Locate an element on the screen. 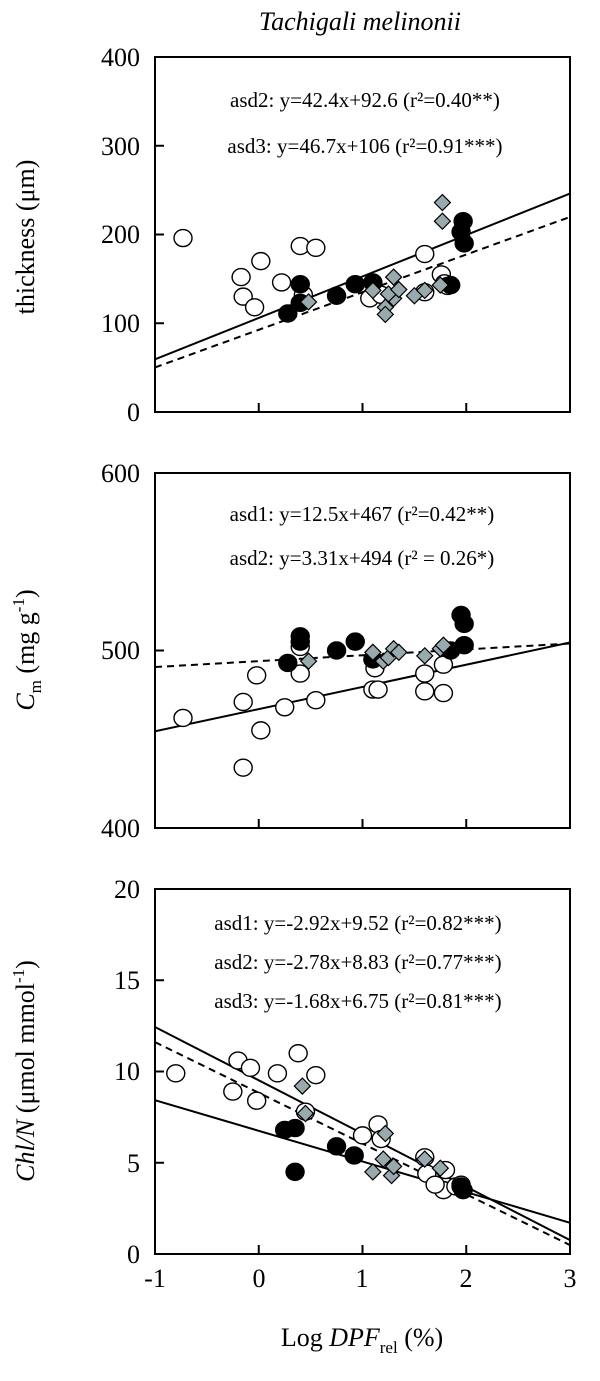 Image resolution: width=600 pixels, height=1381 pixels. ytick-chln-15: 15 is located at coordinates (127, 980).